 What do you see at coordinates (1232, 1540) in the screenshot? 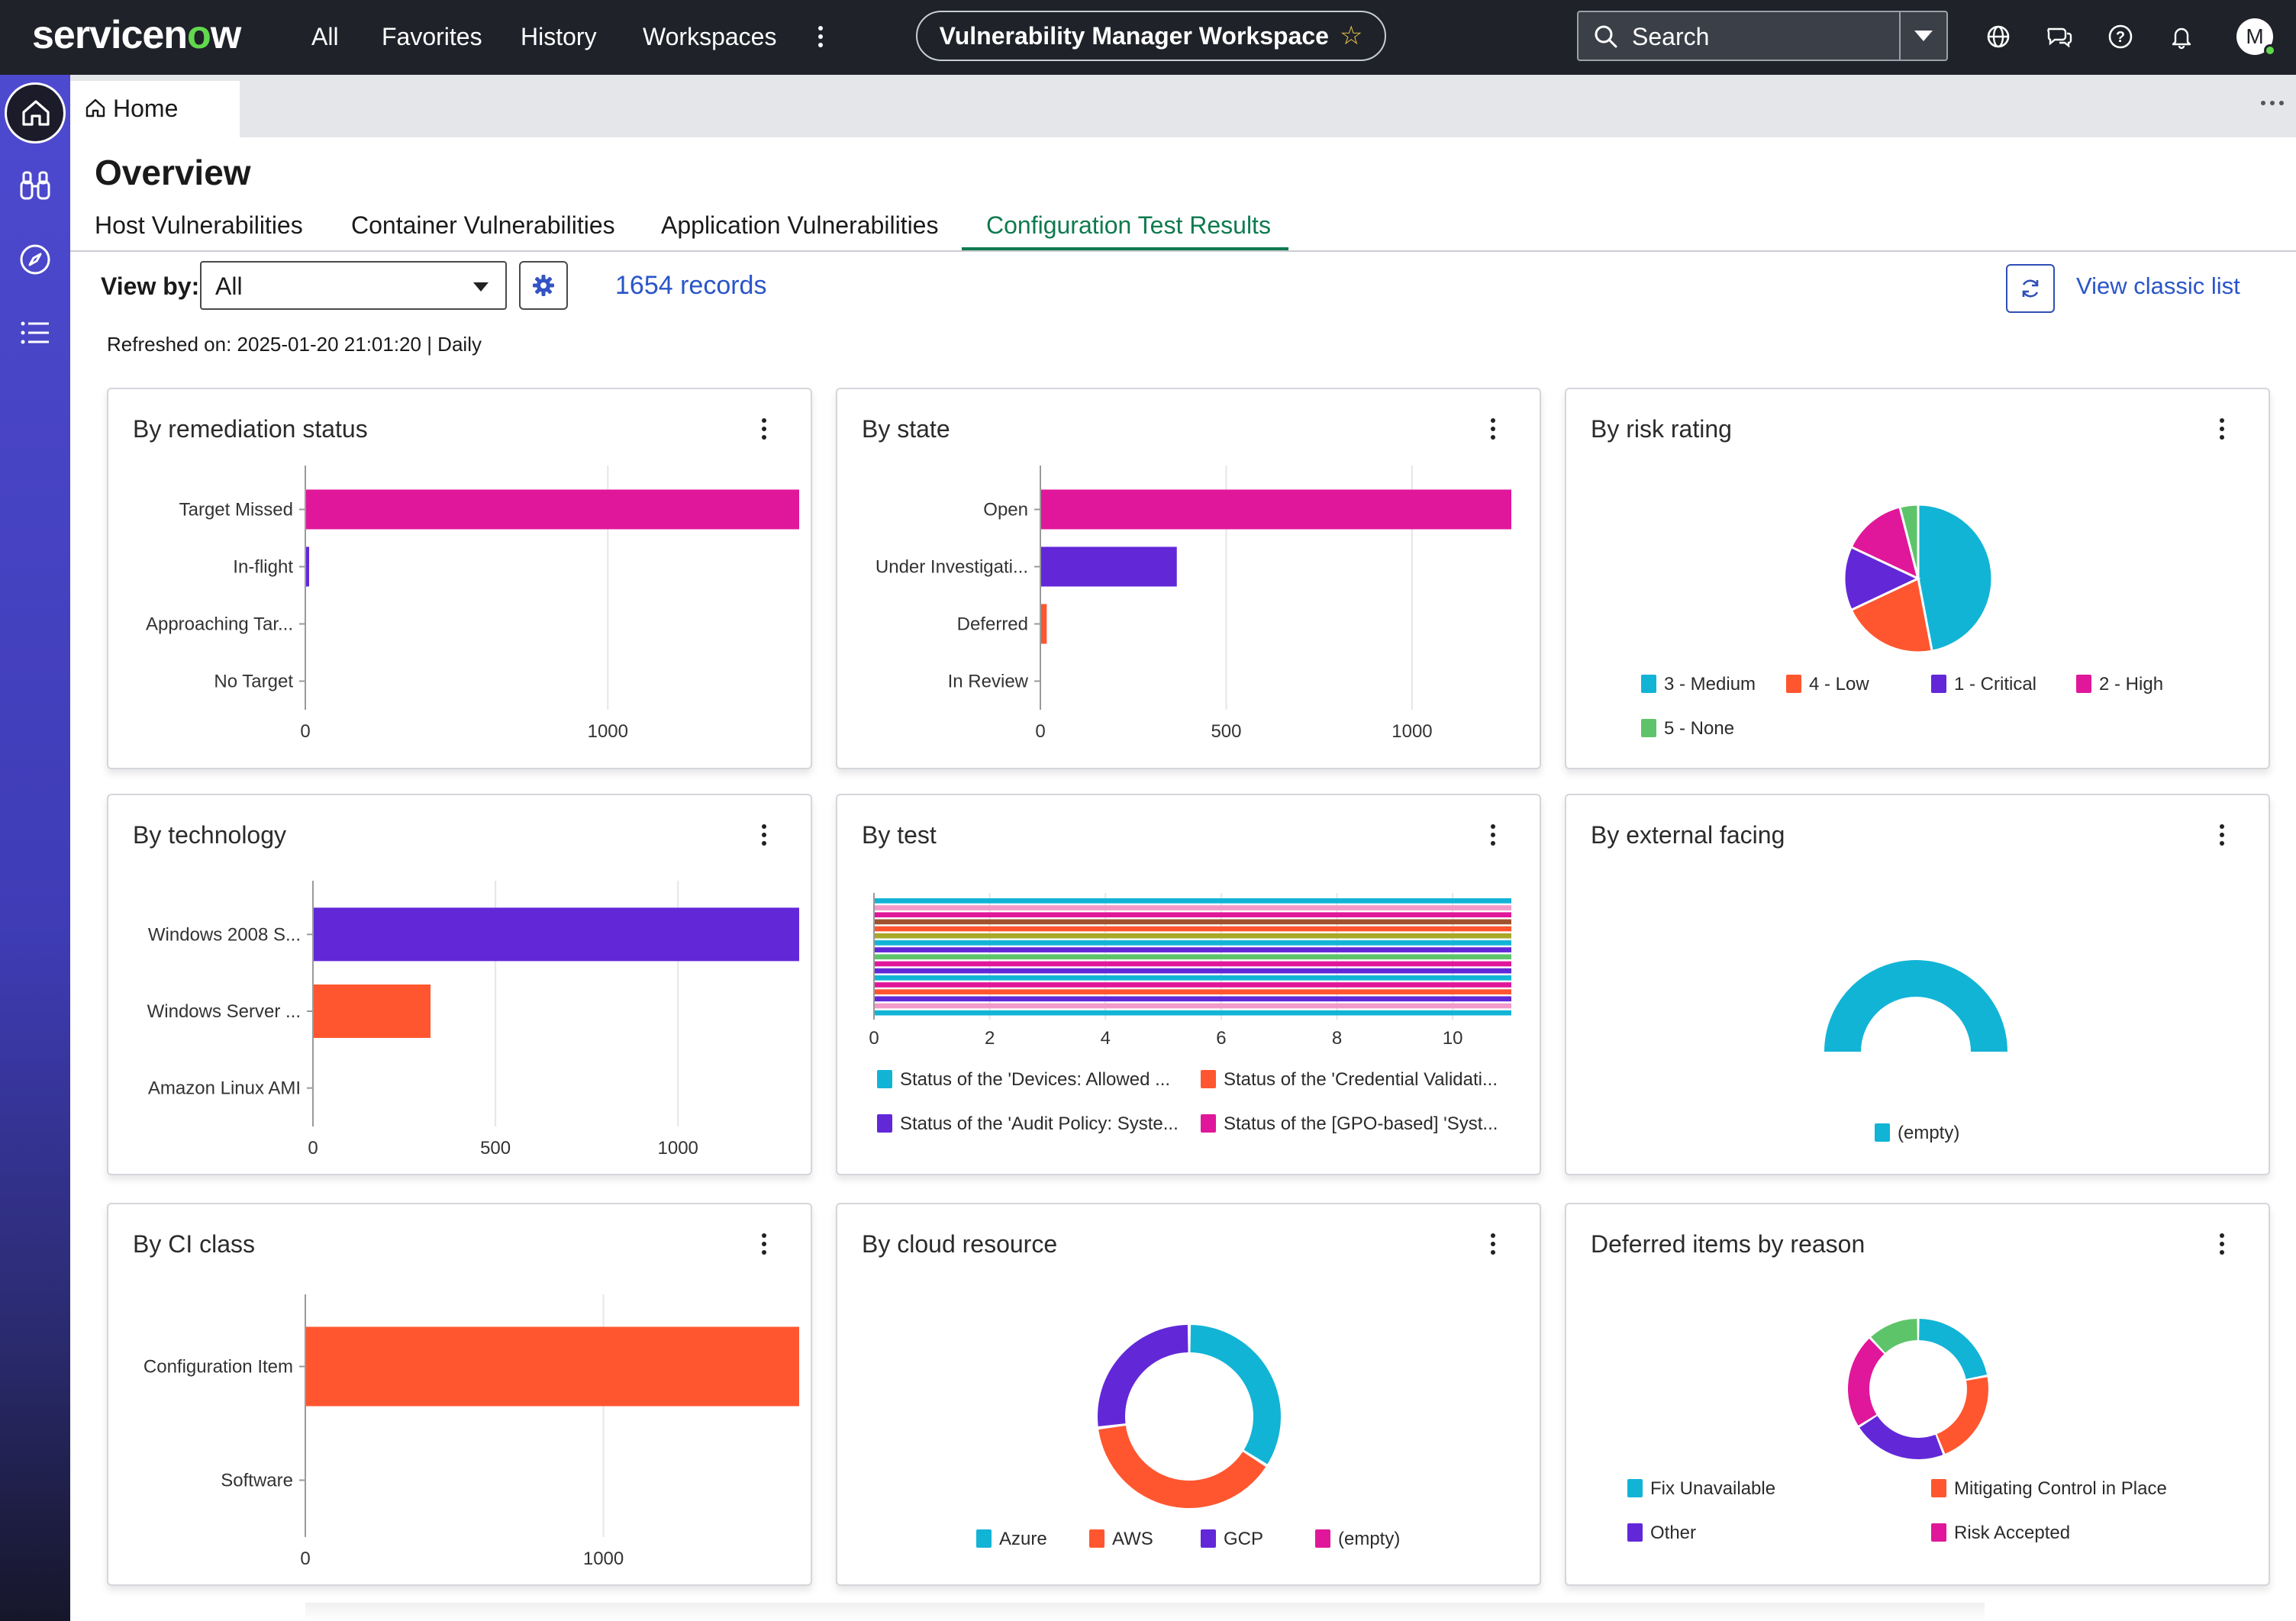
I see `legend-item: GCP` at bounding box center [1232, 1540].